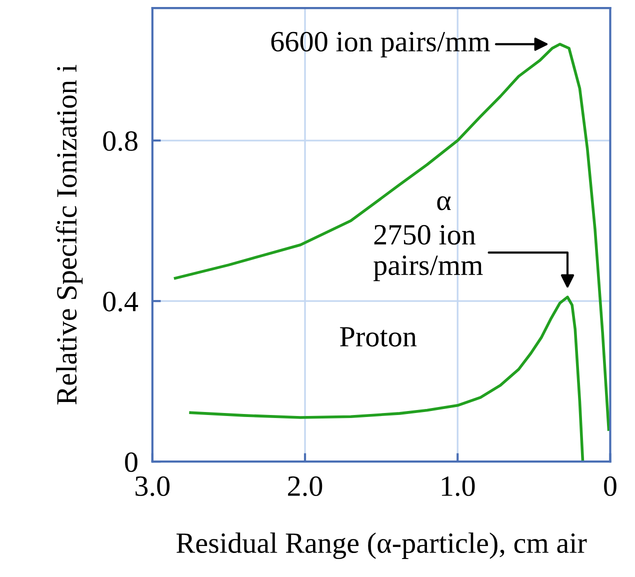  What do you see at coordinates (381, 546) in the screenshot?
I see `x-axis-title: Residual Range (α-particle), cm air` at bounding box center [381, 546].